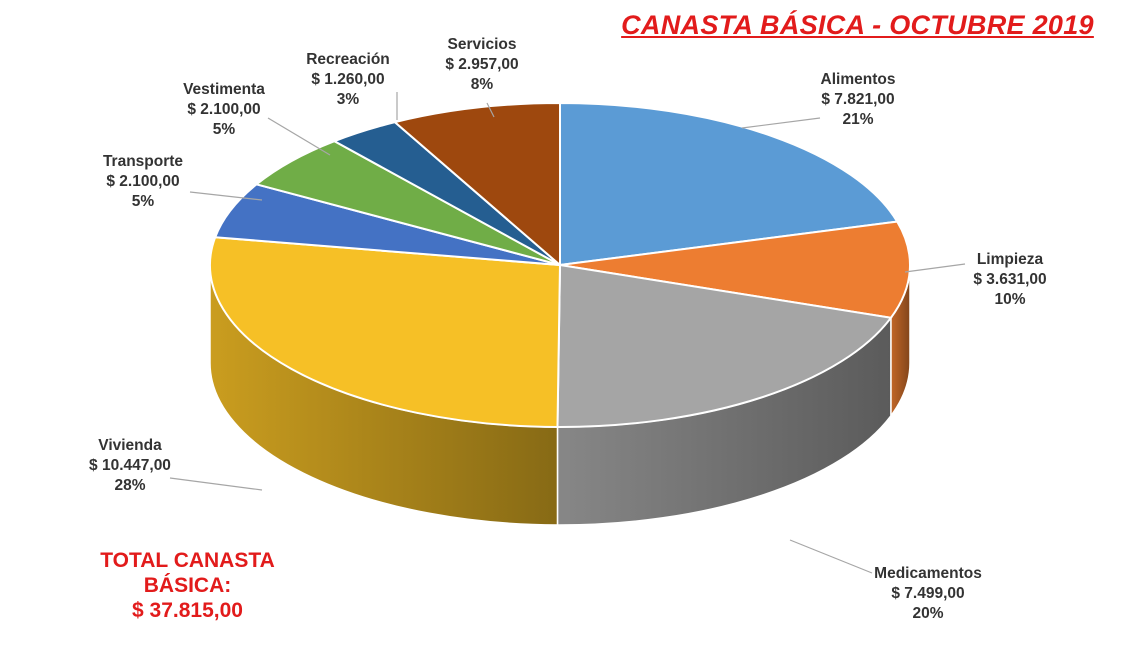 The width and height of the screenshot is (1140, 646). Describe the element at coordinates (299, 136) in the screenshot. I see `leader-line-vestimenta` at that location.